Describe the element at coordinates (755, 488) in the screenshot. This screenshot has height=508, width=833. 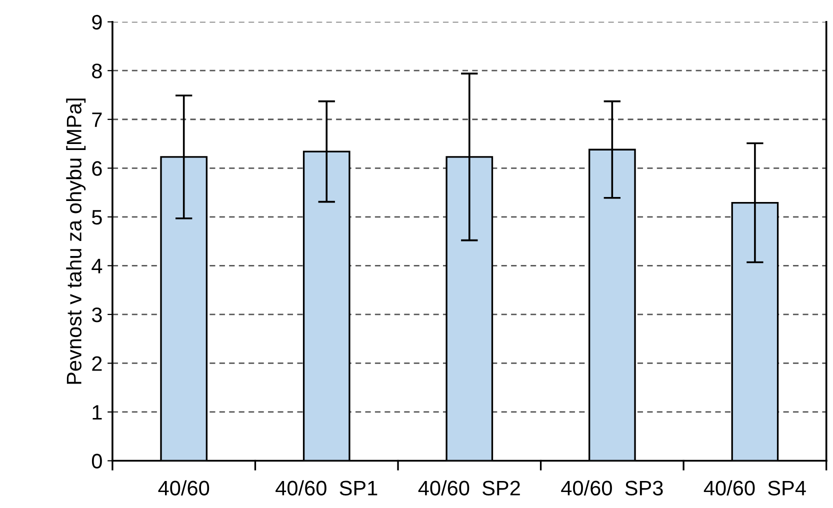
I see `x-tick-label: 40/60 SP4` at that location.